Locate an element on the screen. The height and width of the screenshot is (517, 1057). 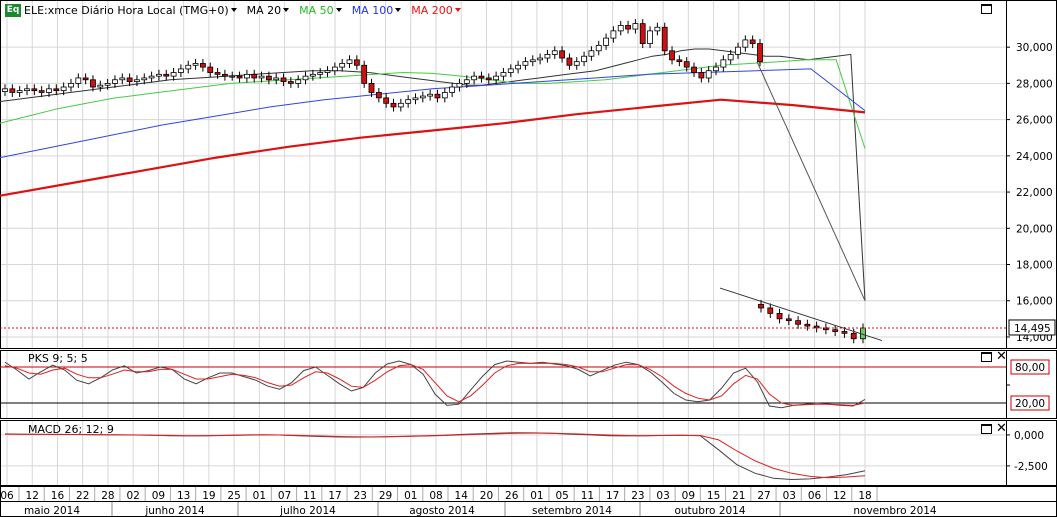
pks-close-icon: ✕ is located at coordinates (1001, 356).